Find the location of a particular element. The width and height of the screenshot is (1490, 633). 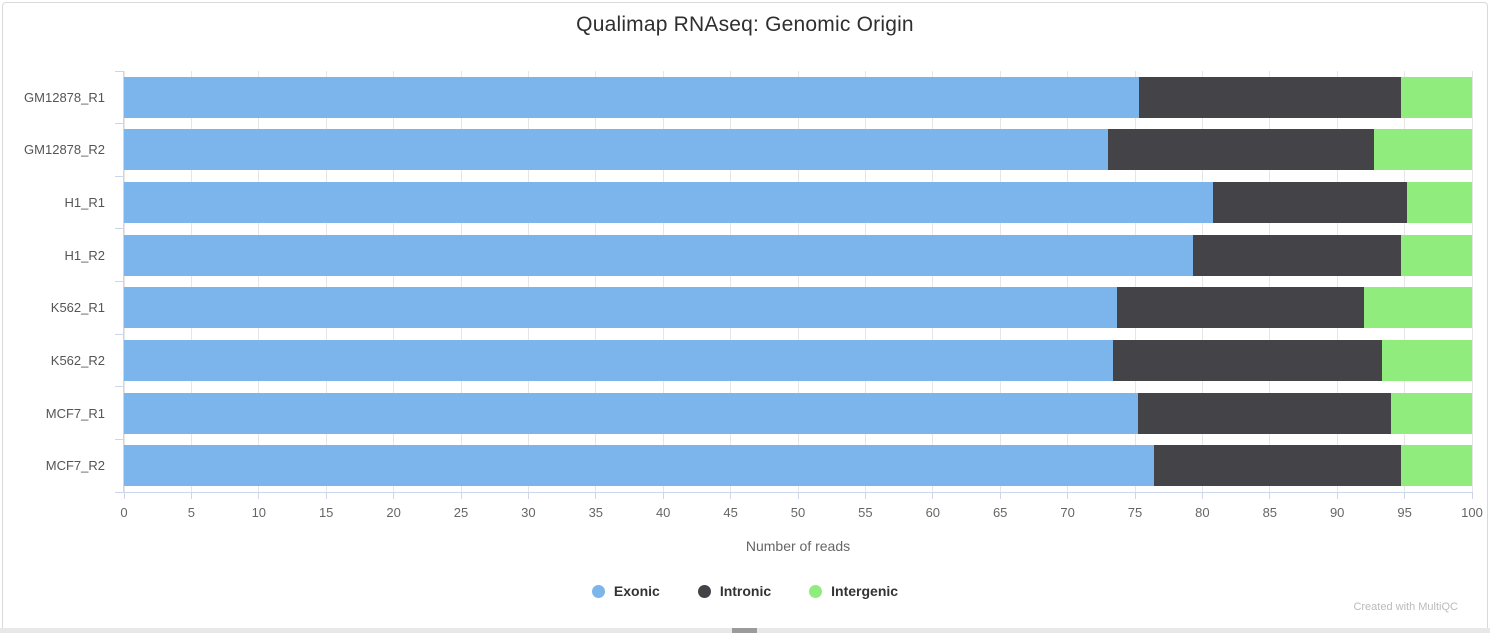

y-axis-label: H1_R2 is located at coordinates (84, 255).